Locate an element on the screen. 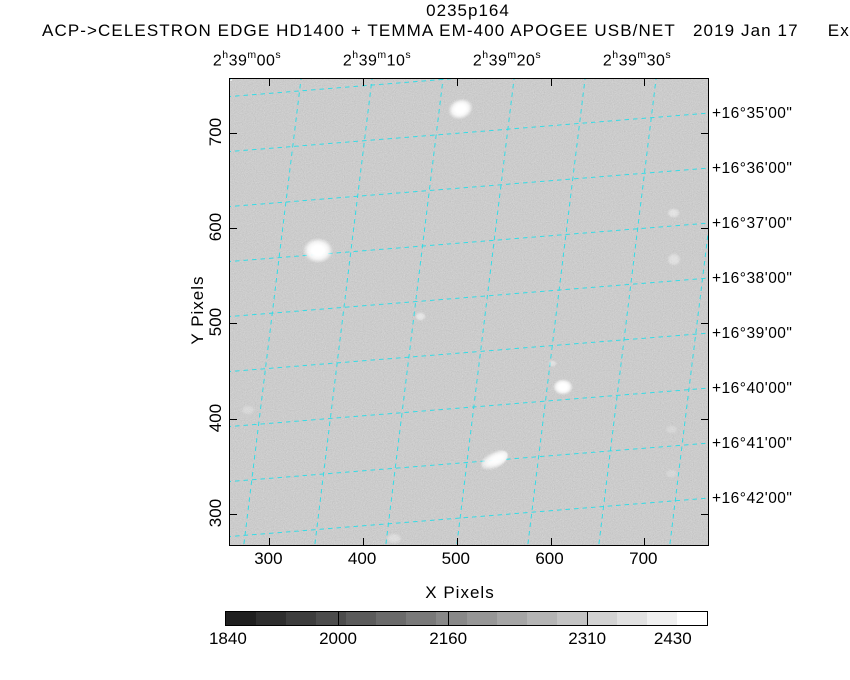 The image size is (850, 680). ra-tick-label: 2h39m20s is located at coordinates (507, 59).